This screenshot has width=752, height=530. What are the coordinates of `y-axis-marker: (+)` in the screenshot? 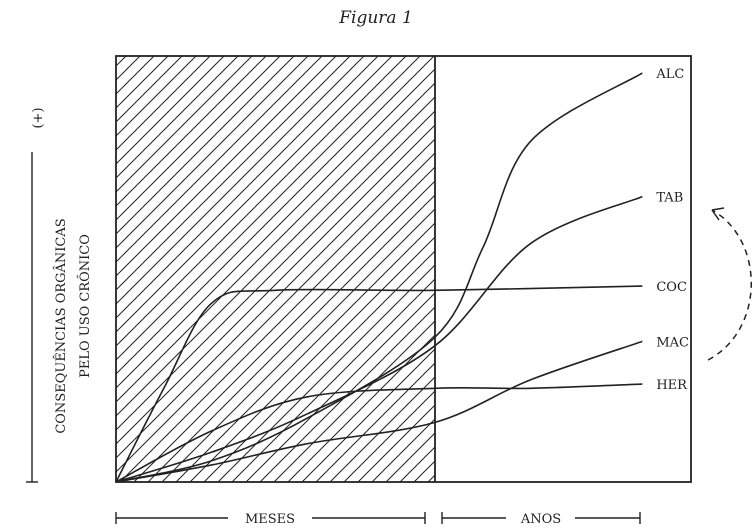 It's located at (38, 117).